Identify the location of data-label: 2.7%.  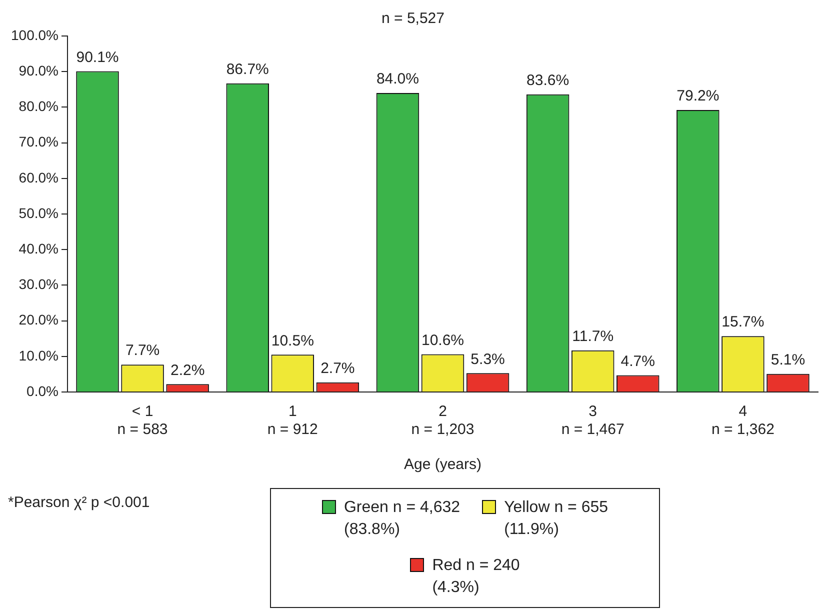
(337, 369).